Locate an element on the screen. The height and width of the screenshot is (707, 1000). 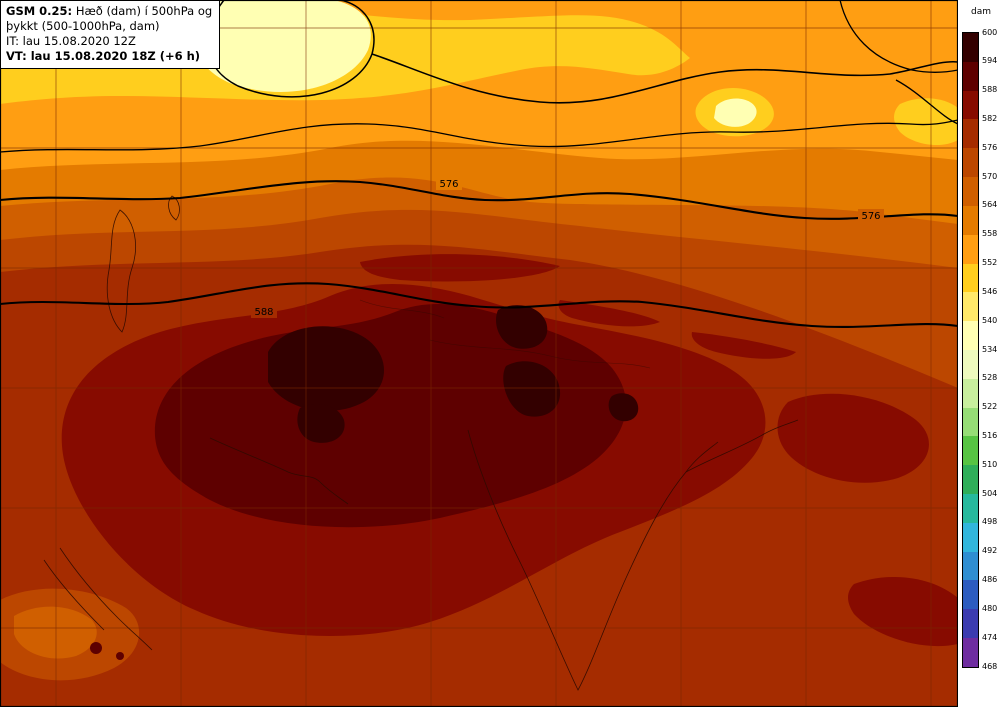
legend-tick-label: 582 is located at coordinates (990, 118).